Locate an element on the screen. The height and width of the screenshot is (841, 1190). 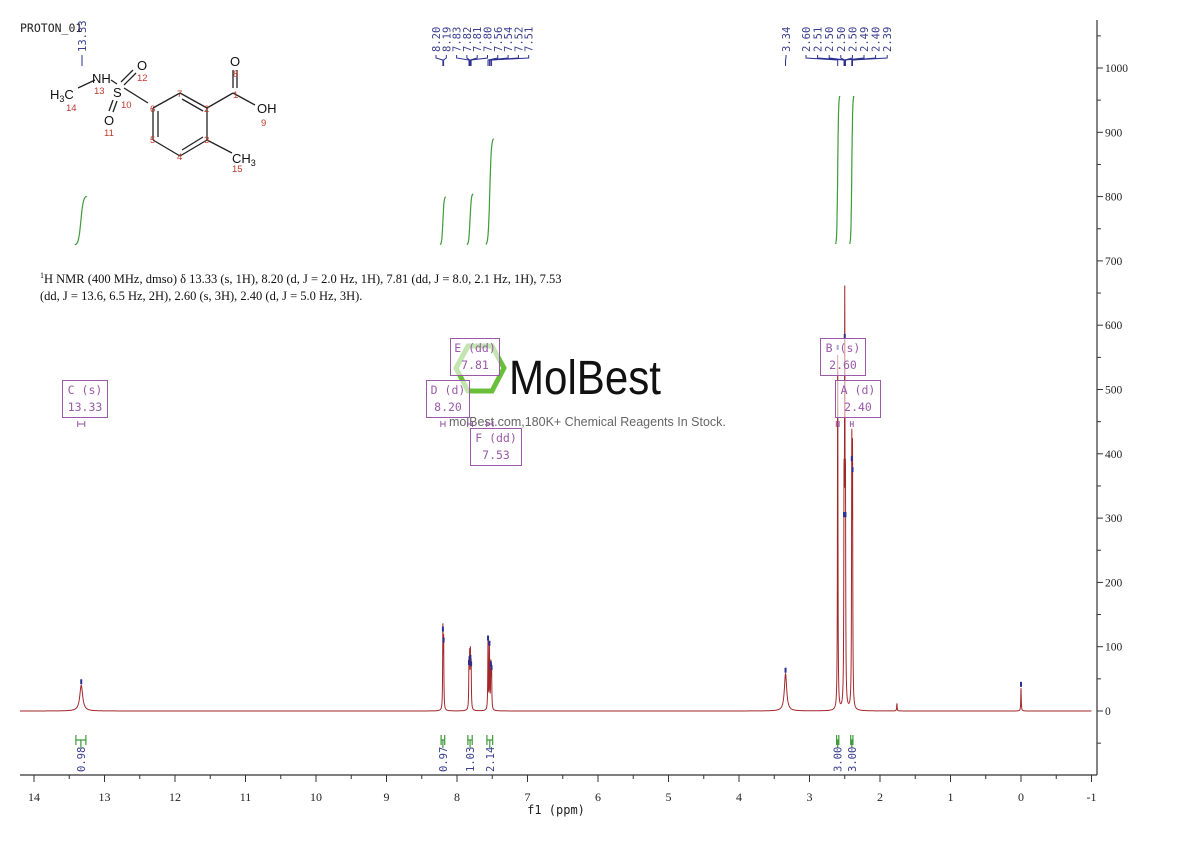
peak-label: 7.80 is located at coordinates (489, 39).